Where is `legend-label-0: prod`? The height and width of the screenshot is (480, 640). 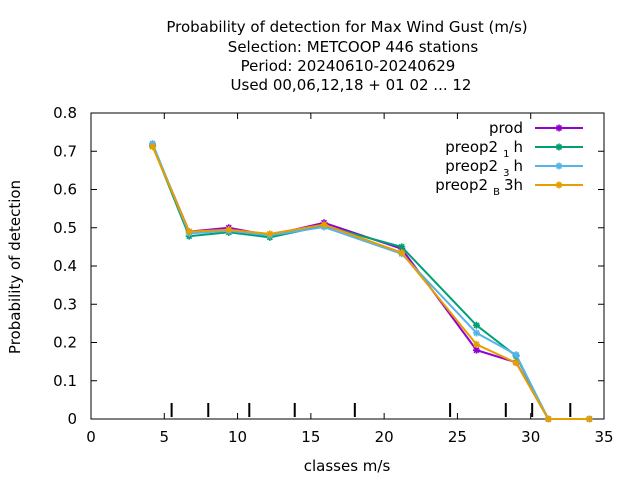
legend-label-0: prod is located at coordinates (506, 128).